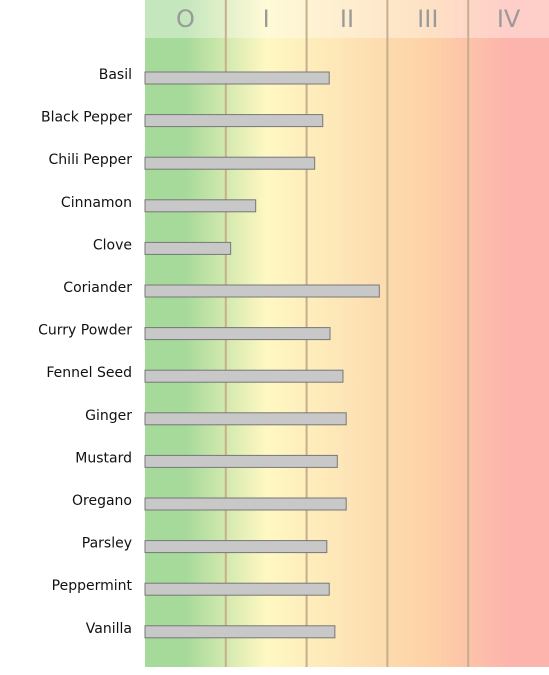 This screenshot has height=675, width=549. What do you see at coordinates (109, 629) in the screenshot?
I see `category-label: Vanilla` at bounding box center [109, 629].